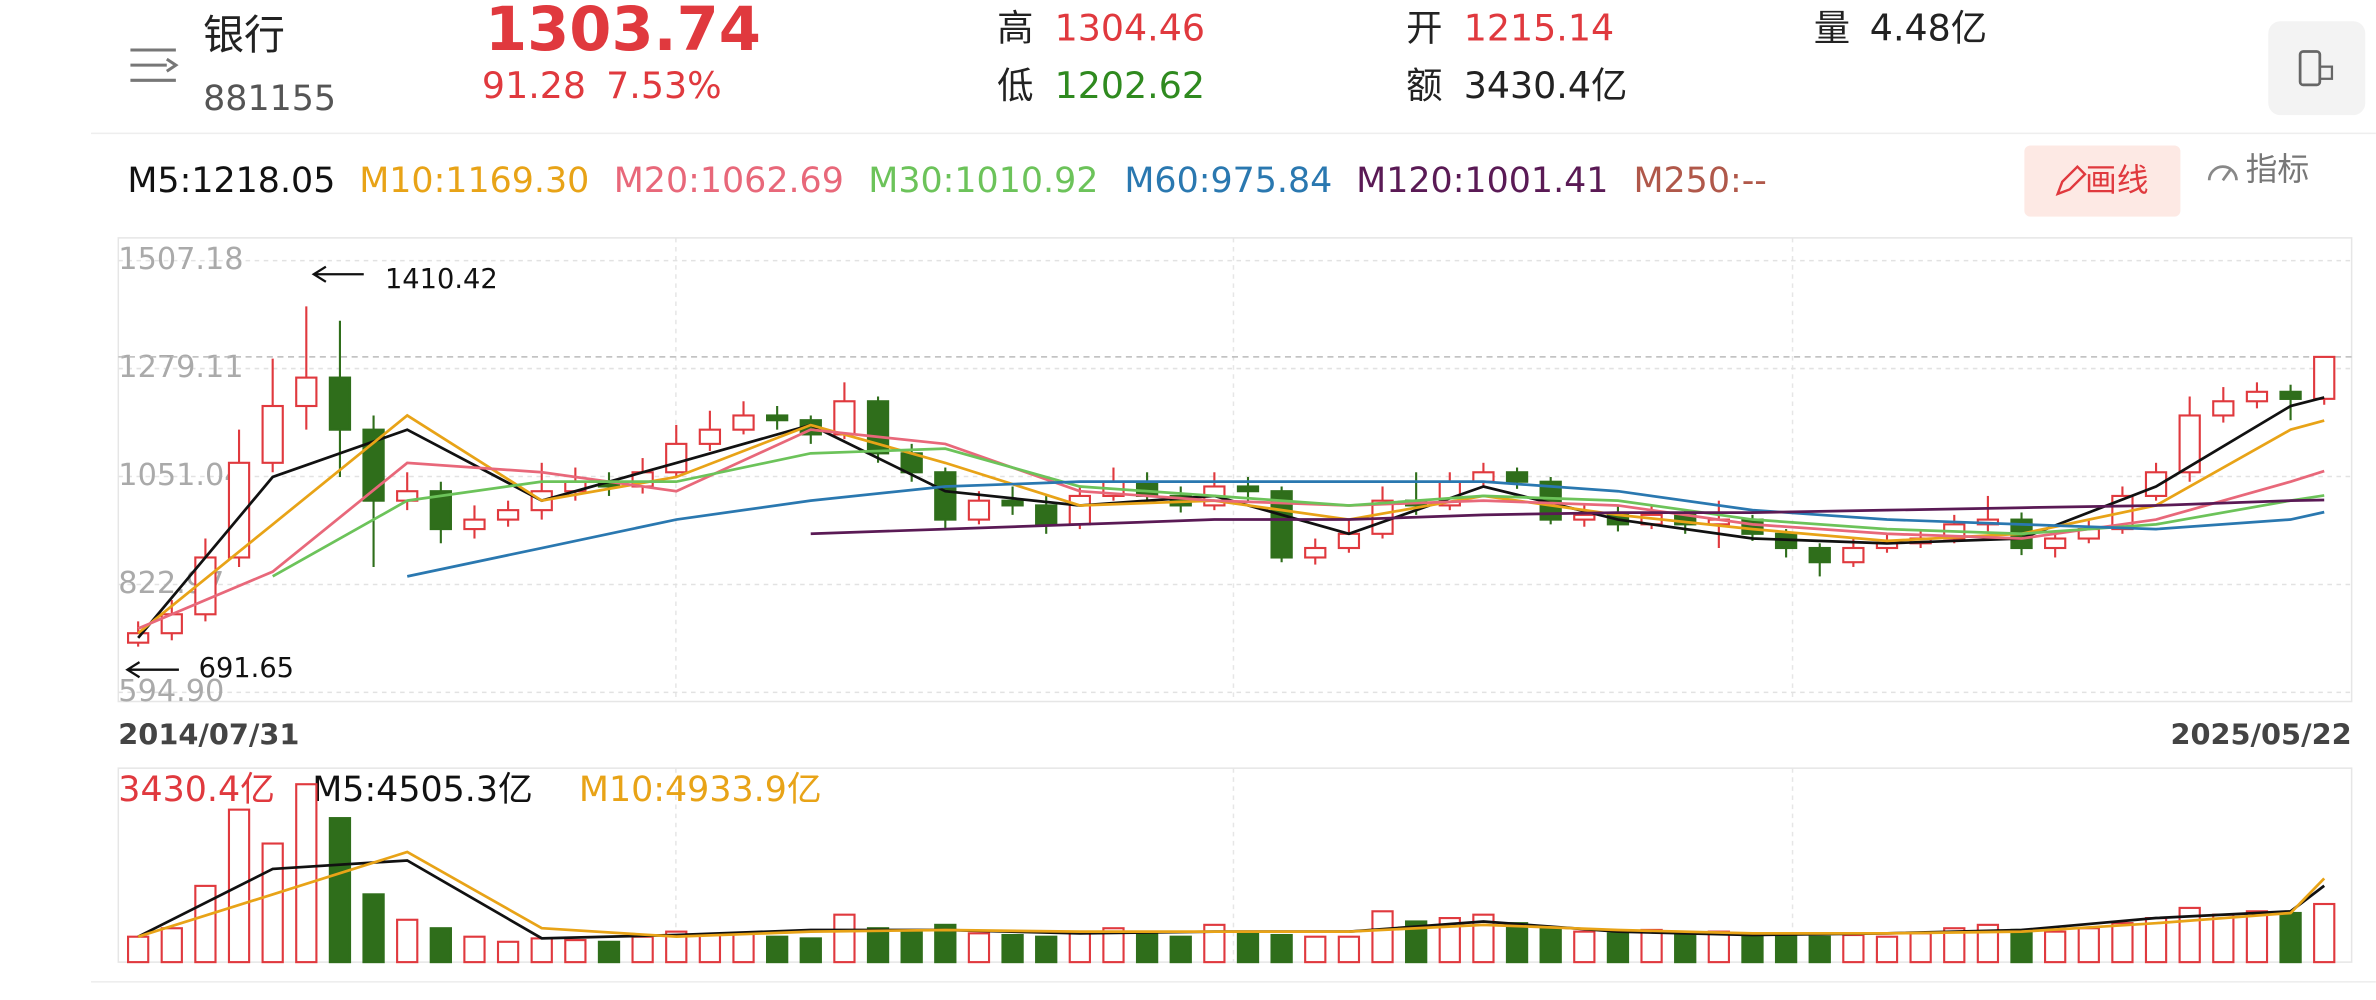 The image size is (2376, 1000). What do you see at coordinates (1015, 27) in the screenshot?
I see `high-label: 高` at bounding box center [1015, 27].